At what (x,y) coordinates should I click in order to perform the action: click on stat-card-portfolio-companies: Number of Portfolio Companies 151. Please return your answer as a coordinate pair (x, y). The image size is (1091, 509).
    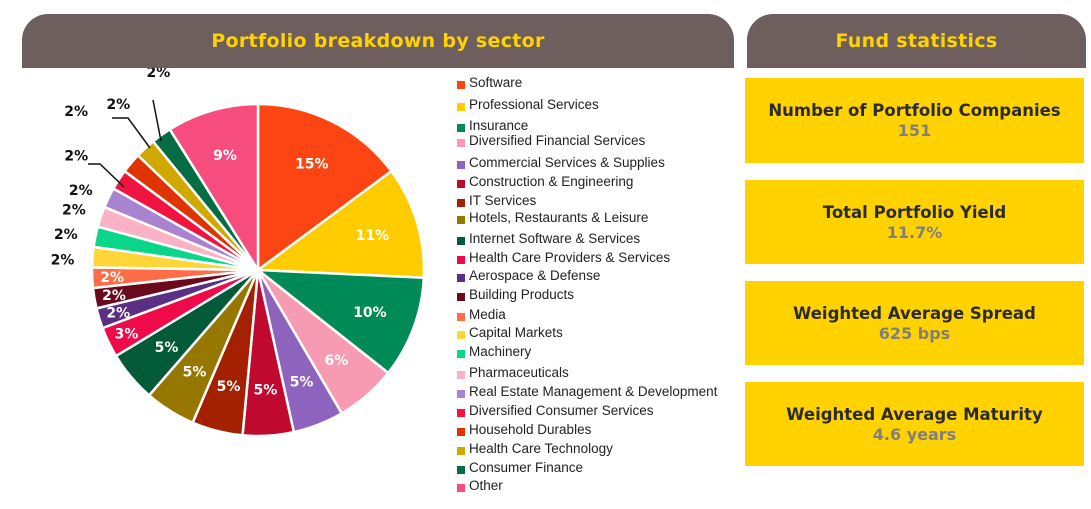
    Looking at the image, I should click on (914, 120).